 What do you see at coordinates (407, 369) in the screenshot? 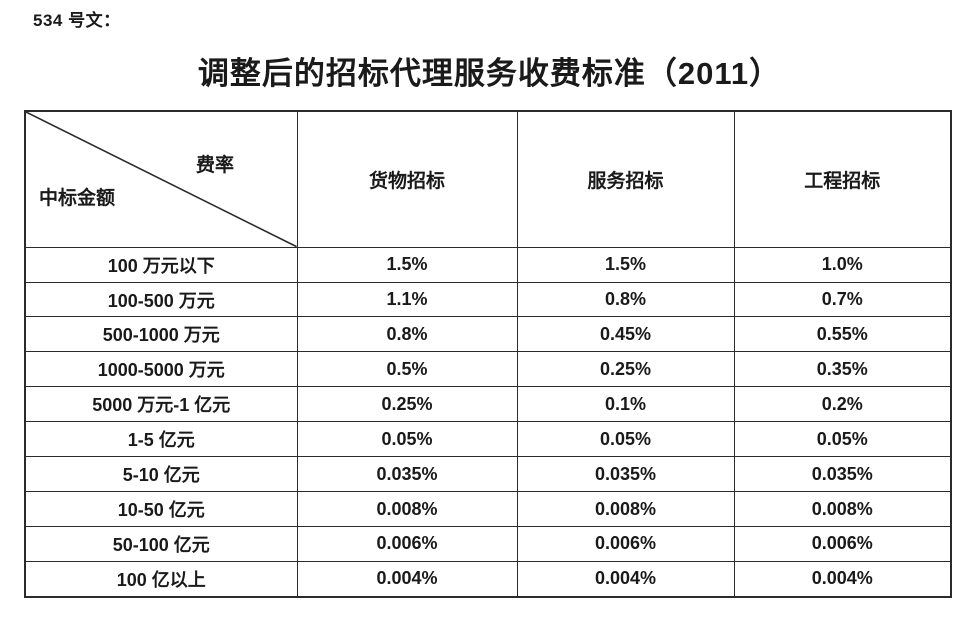
I see `goods-rate-cell: 0.5%` at bounding box center [407, 369].